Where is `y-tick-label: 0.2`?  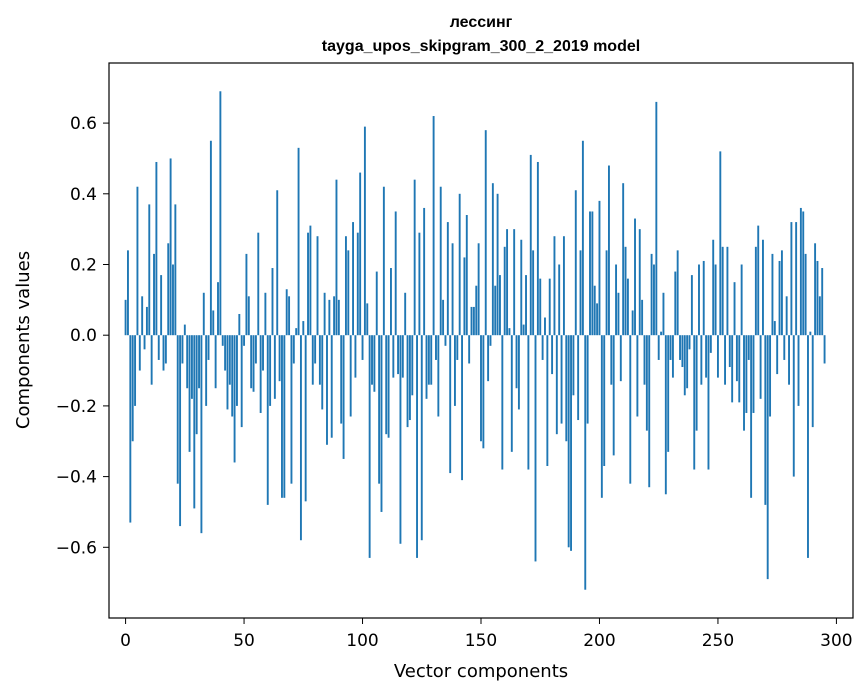
y-tick-label: 0.2 is located at coordinates (83, 265).